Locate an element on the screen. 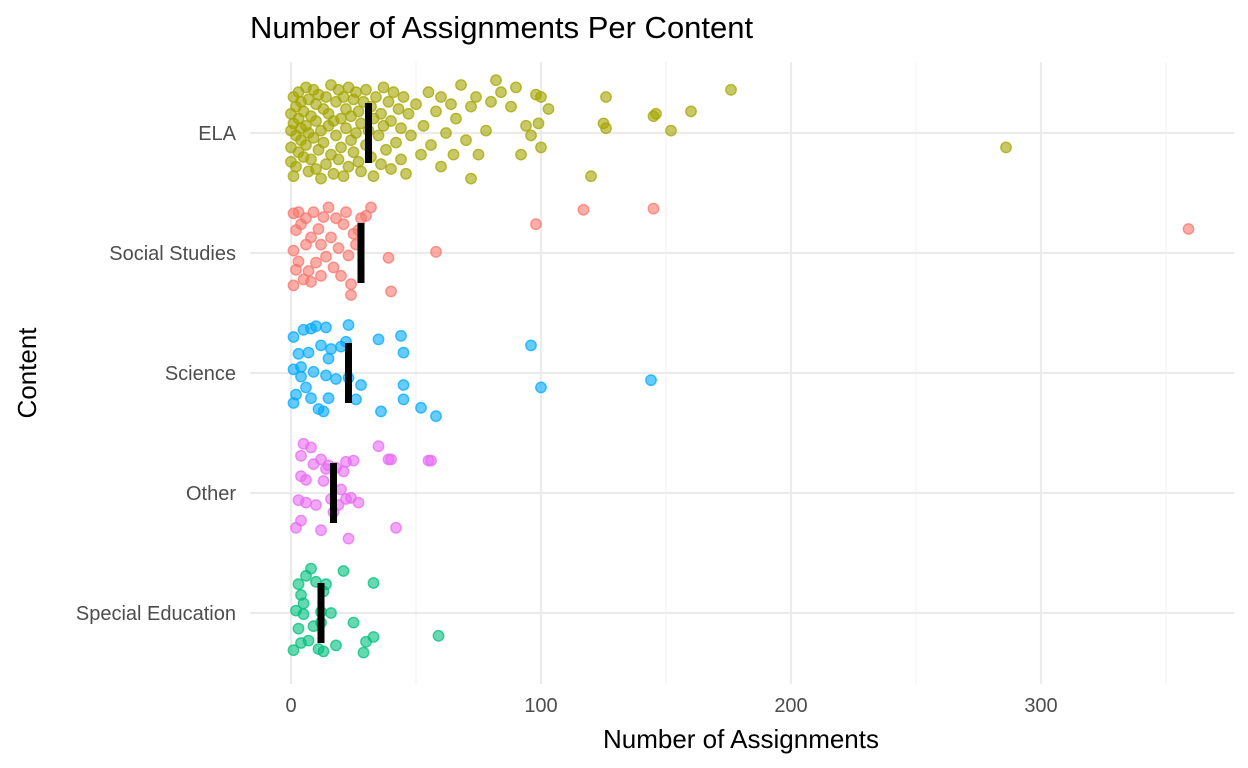  y-tick-label: Social Studies is located at coordinates (172, 254).